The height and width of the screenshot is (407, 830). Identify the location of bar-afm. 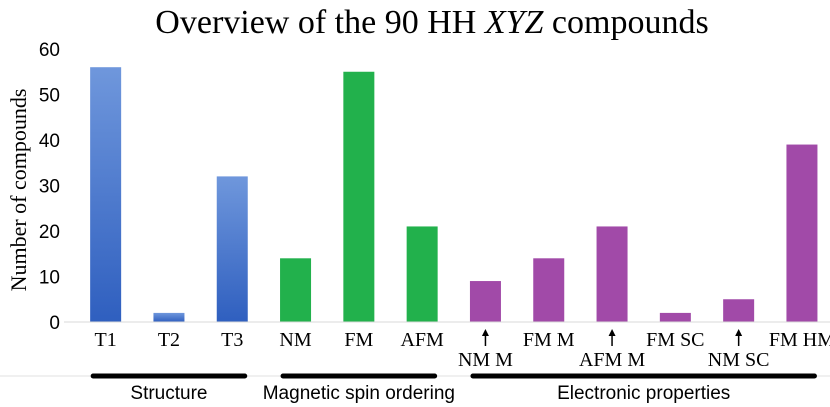
(422, 274).